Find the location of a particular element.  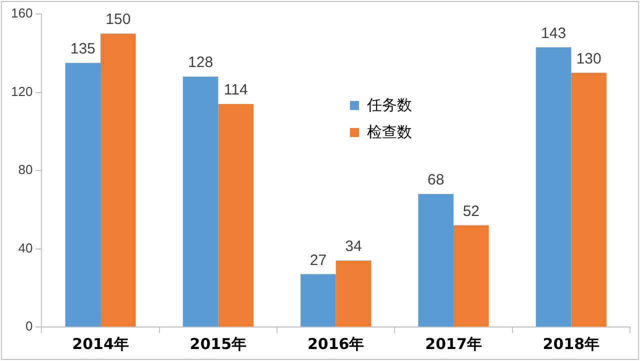

x-tick-label: 2017年 is located at coordinates (453, 343).